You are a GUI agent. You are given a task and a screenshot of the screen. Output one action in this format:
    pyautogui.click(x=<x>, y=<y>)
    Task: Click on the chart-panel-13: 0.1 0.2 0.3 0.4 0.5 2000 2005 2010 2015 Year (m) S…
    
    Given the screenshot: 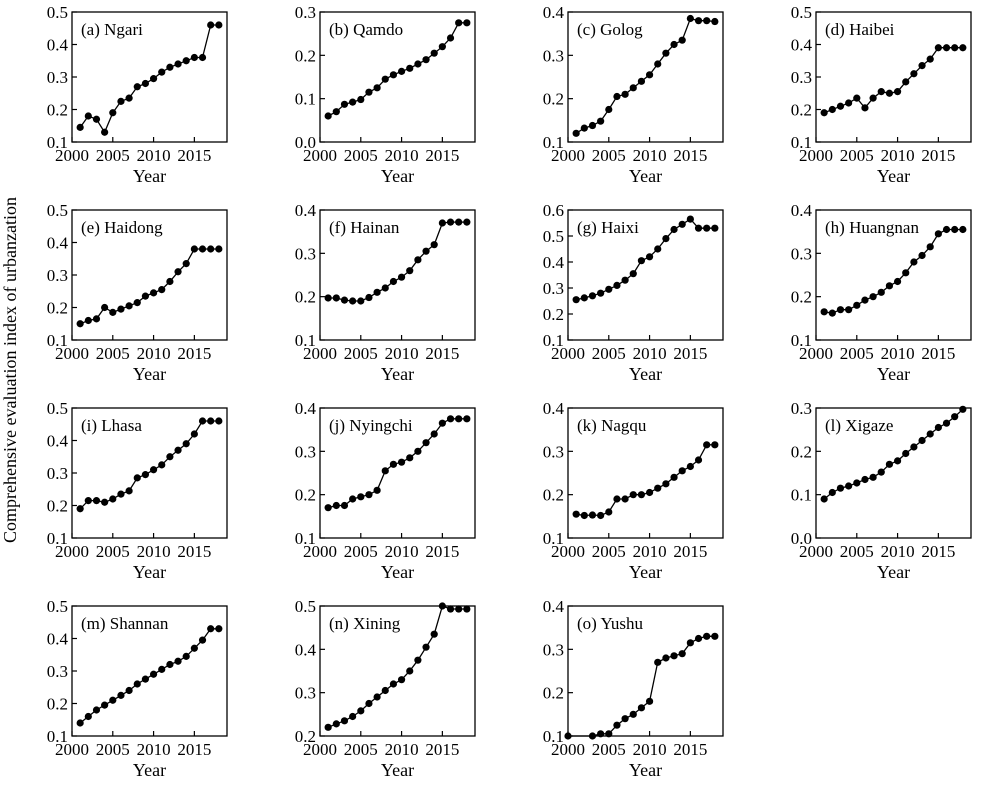 What is the action you would take?
    pyautogui.click(x=137, y=688)
    